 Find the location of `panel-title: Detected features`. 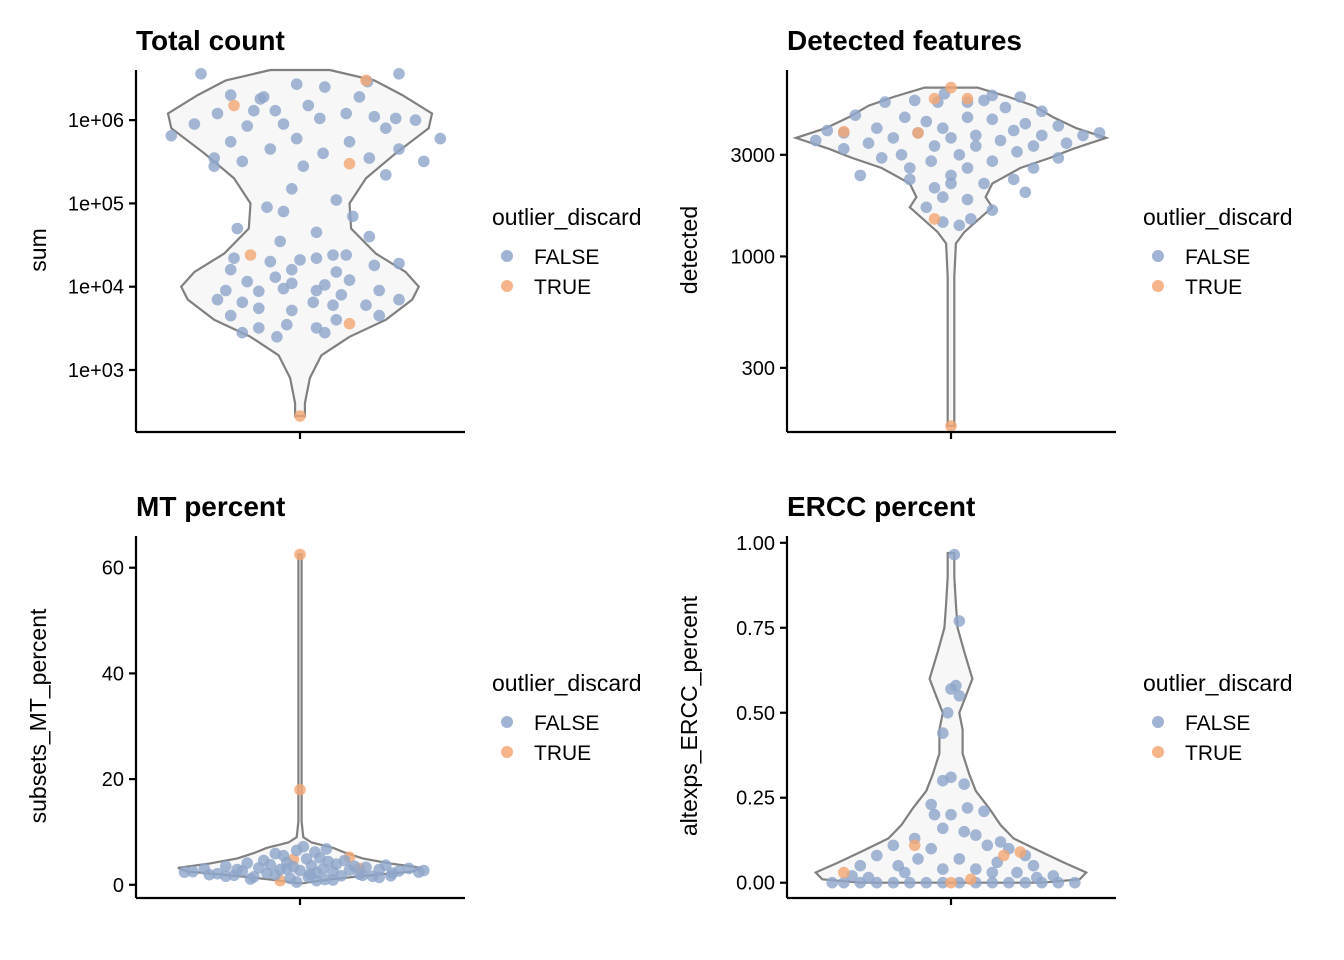

panel-title: Detected features is located at coordinates (904, 40).